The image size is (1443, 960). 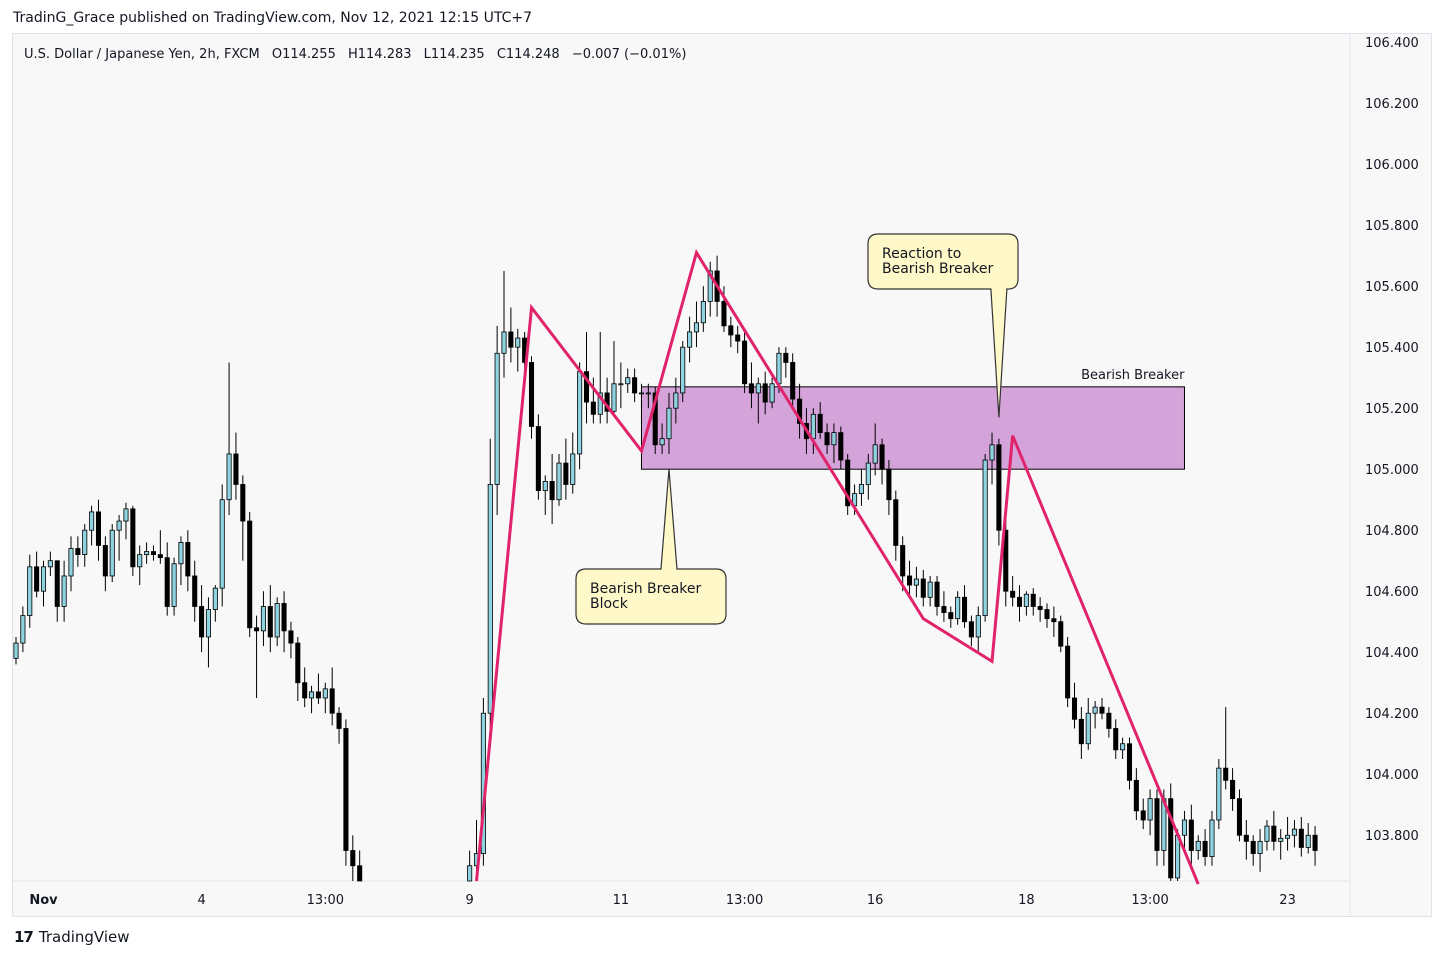 What do you see at coordinates (1392, 653) in the screenshot?
I see `y-tick-label: 104.400` at bounding box center [1392, 653].